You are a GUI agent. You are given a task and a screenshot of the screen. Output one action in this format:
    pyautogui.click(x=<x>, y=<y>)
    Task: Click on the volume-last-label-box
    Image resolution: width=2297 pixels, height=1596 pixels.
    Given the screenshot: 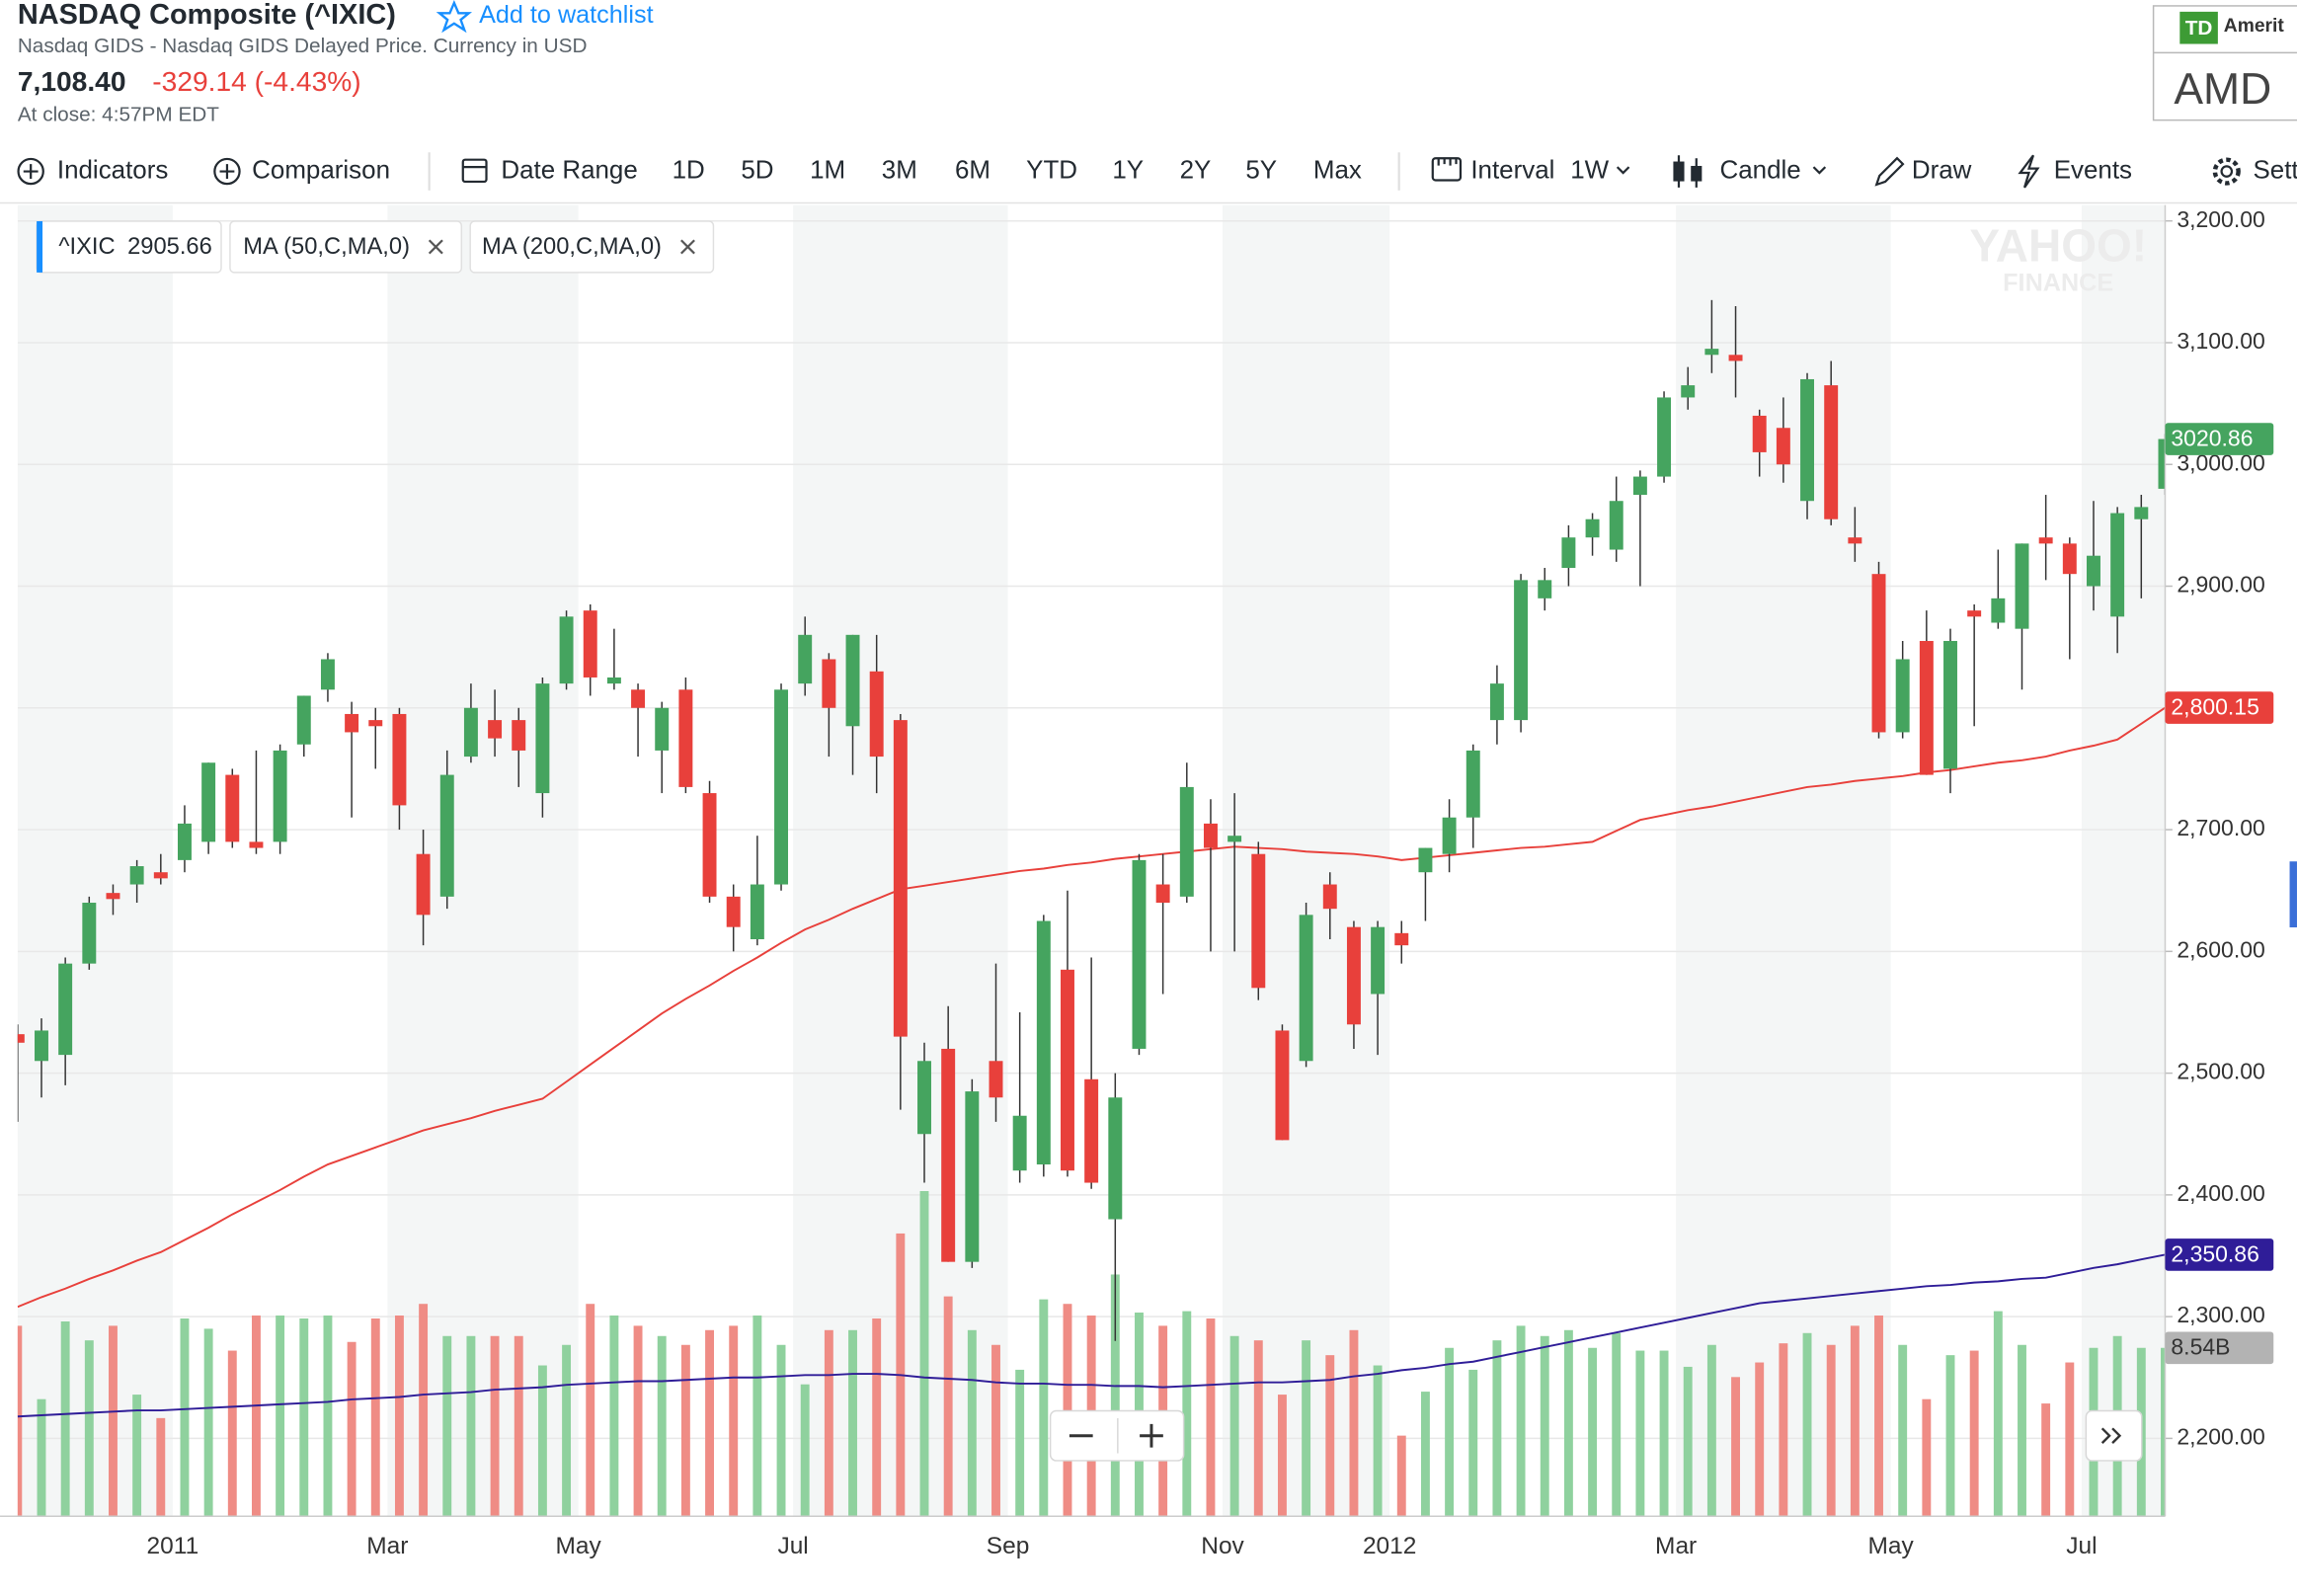 What is the action you would take?
    pyautogui.click(x=2219, y=1348)
    